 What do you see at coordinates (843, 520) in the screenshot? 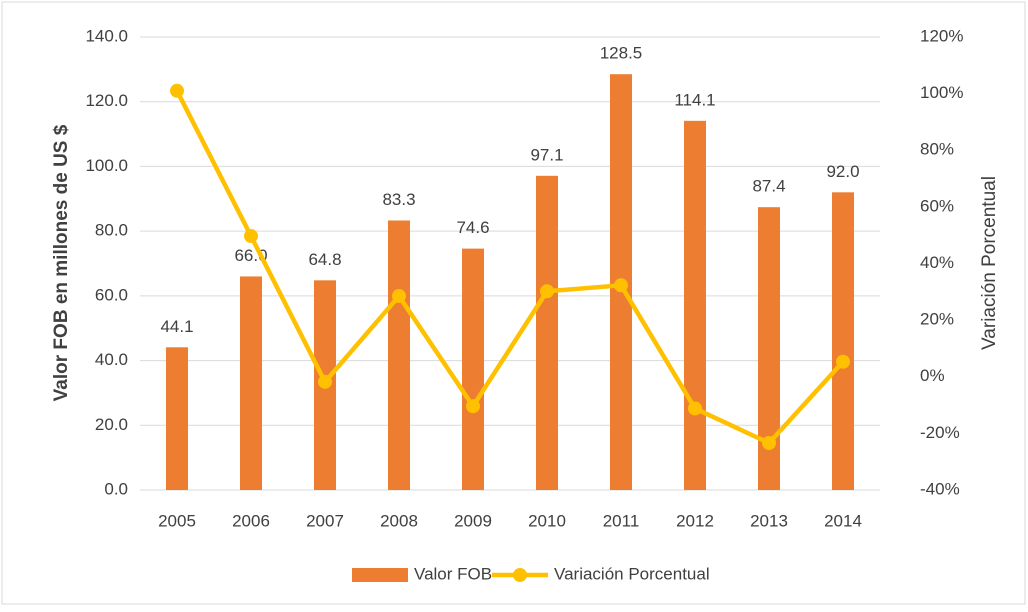
I see `x-tick-label: 2014` at bounding box center [843, 520].